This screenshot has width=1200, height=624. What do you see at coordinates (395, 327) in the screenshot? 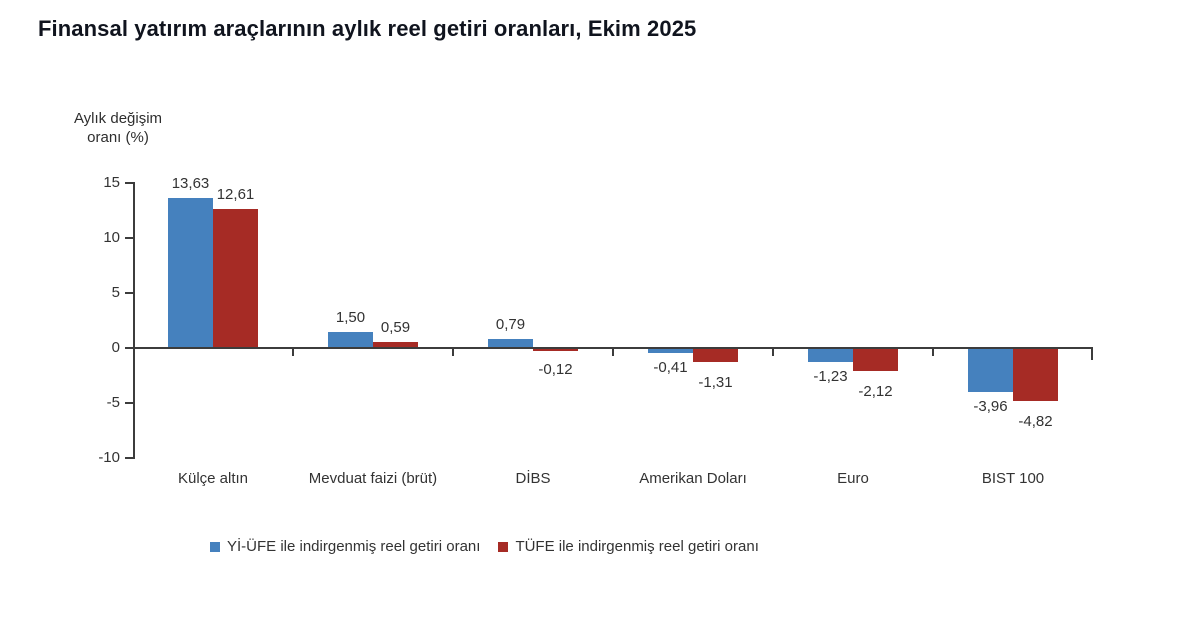
I see `bar-value-label: 0,59` at bounding box center [395, 327].